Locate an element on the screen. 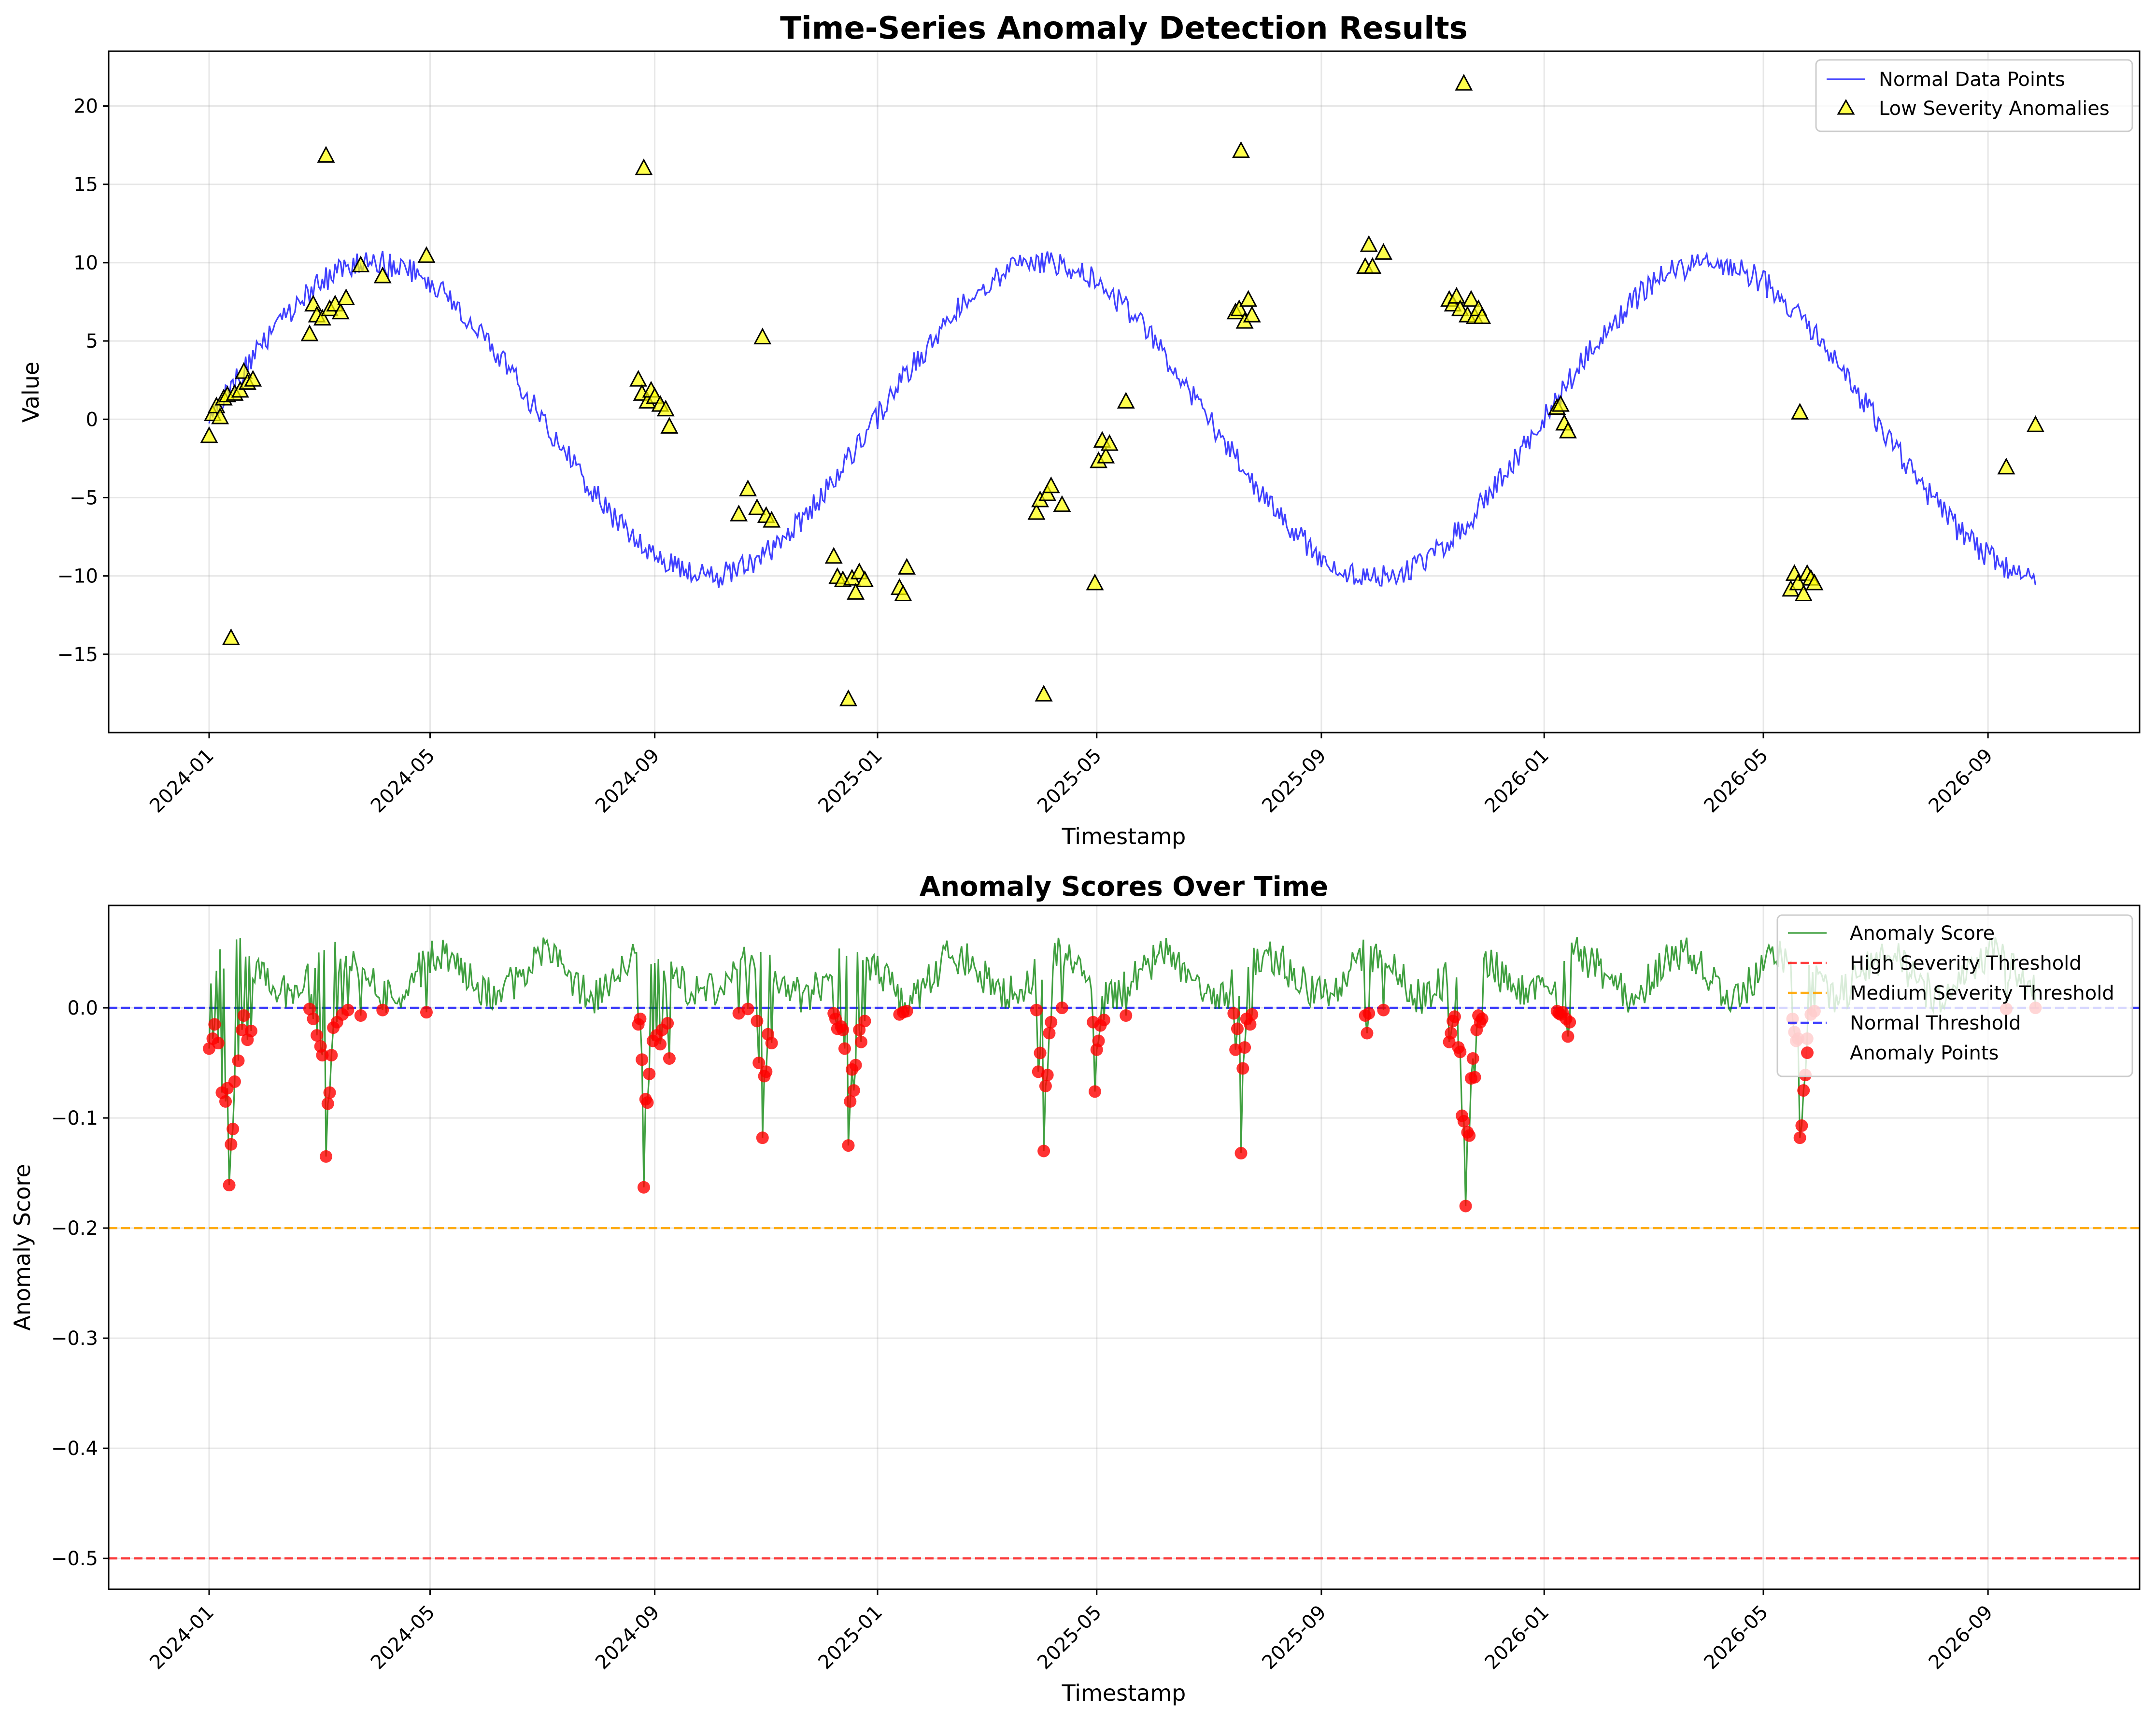  anomaly-score-chart-y-axis-label: Anomaly Score is located at coordinates (22, 1247).